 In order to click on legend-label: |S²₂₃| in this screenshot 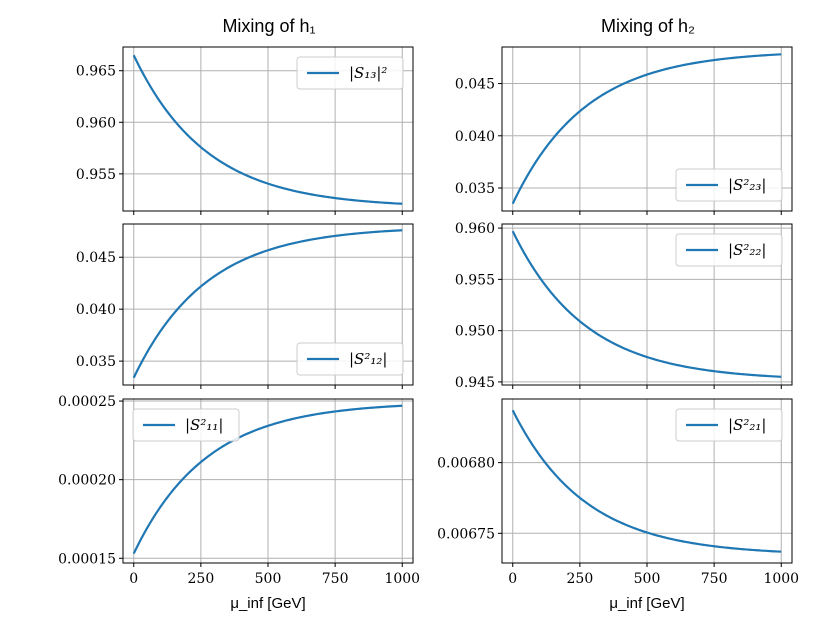, I will do `click(747, 185)`.